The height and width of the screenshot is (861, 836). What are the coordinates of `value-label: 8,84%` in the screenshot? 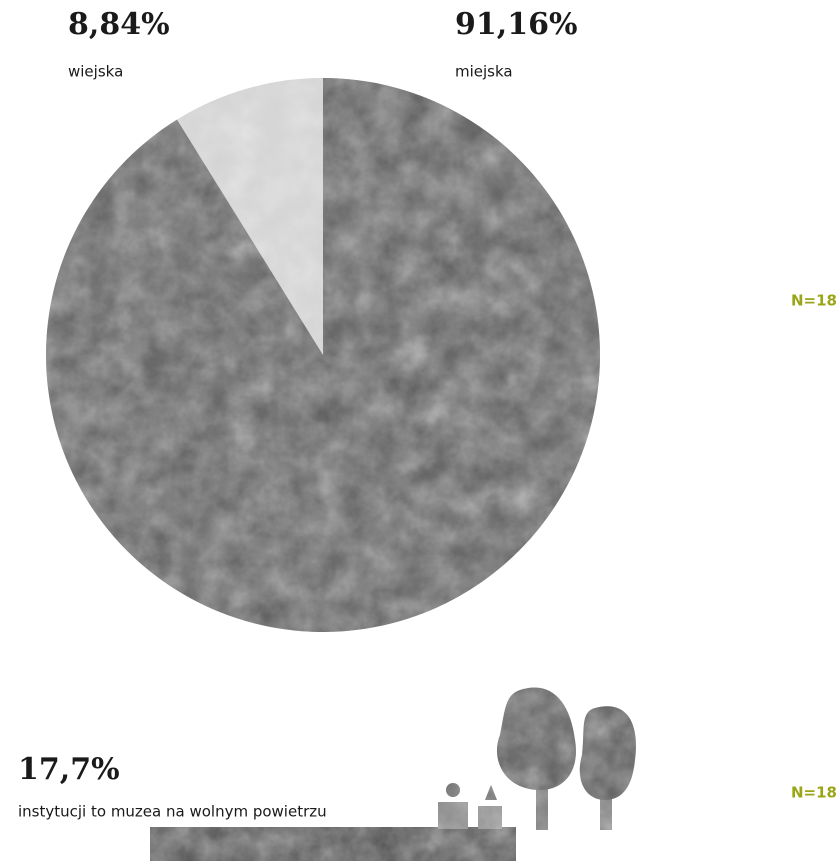 It's located at (119, 24).